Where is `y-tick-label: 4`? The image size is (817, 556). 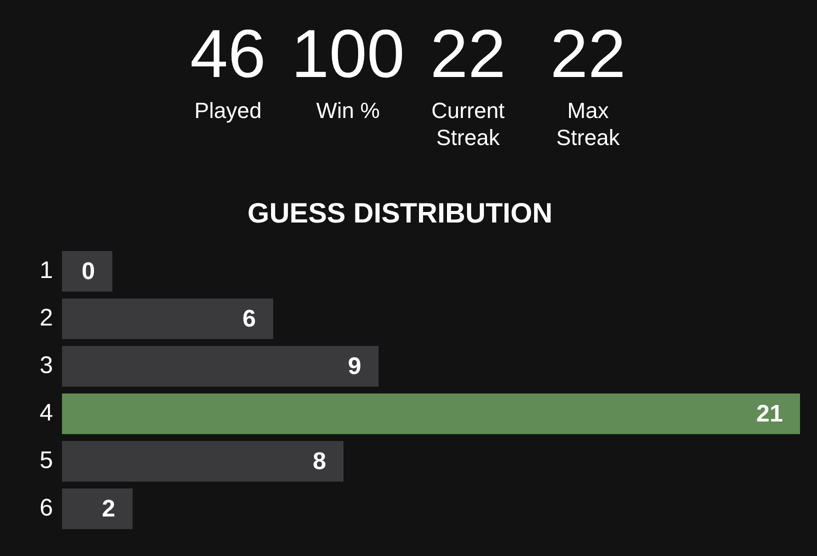 y-tick-label: 4 is located at coordinates (46, 412).